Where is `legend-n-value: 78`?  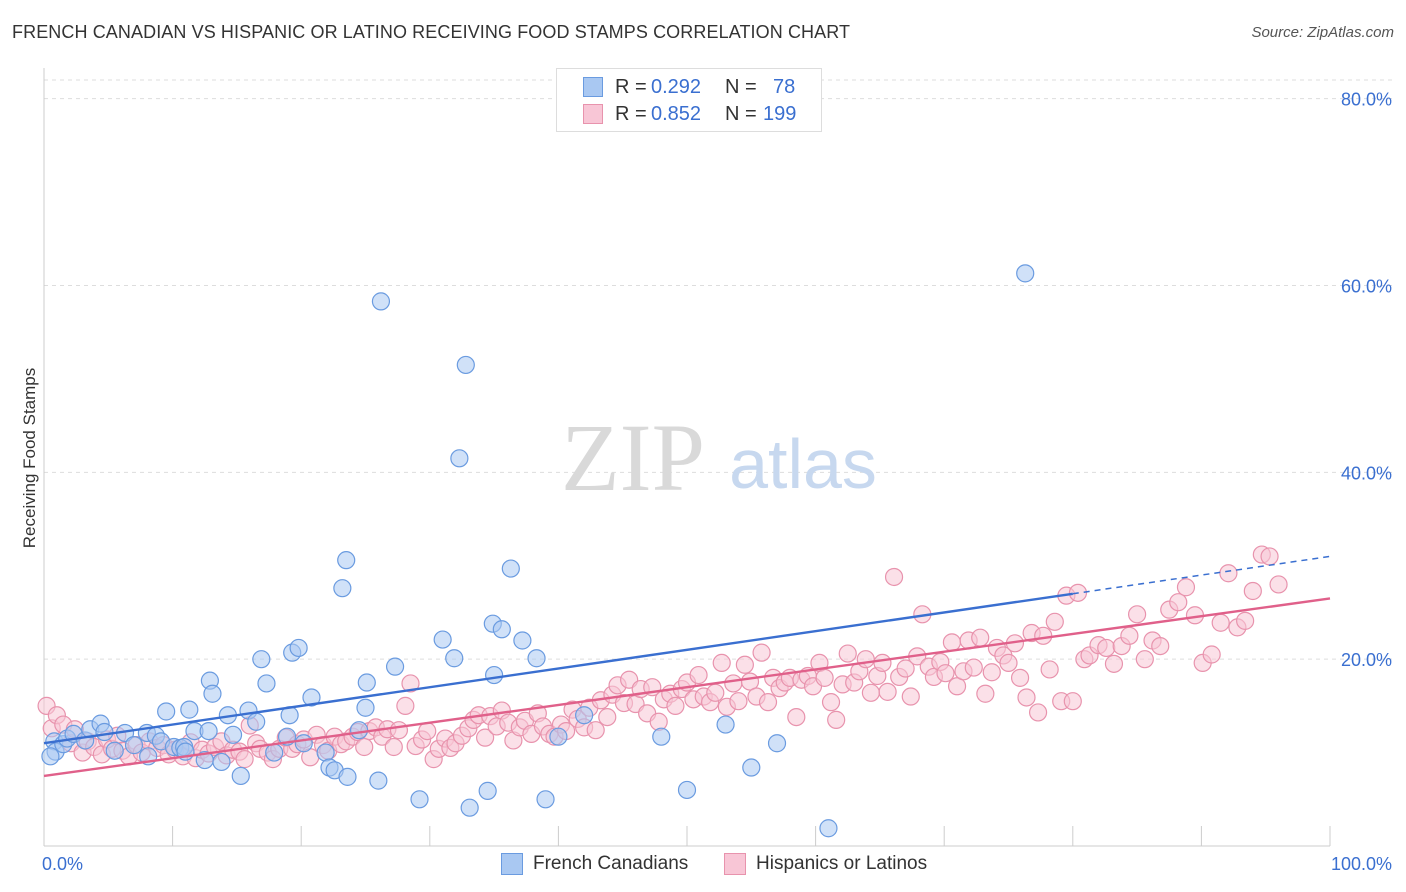
legend-n-value: 78 is located at coordinates (784, 87).